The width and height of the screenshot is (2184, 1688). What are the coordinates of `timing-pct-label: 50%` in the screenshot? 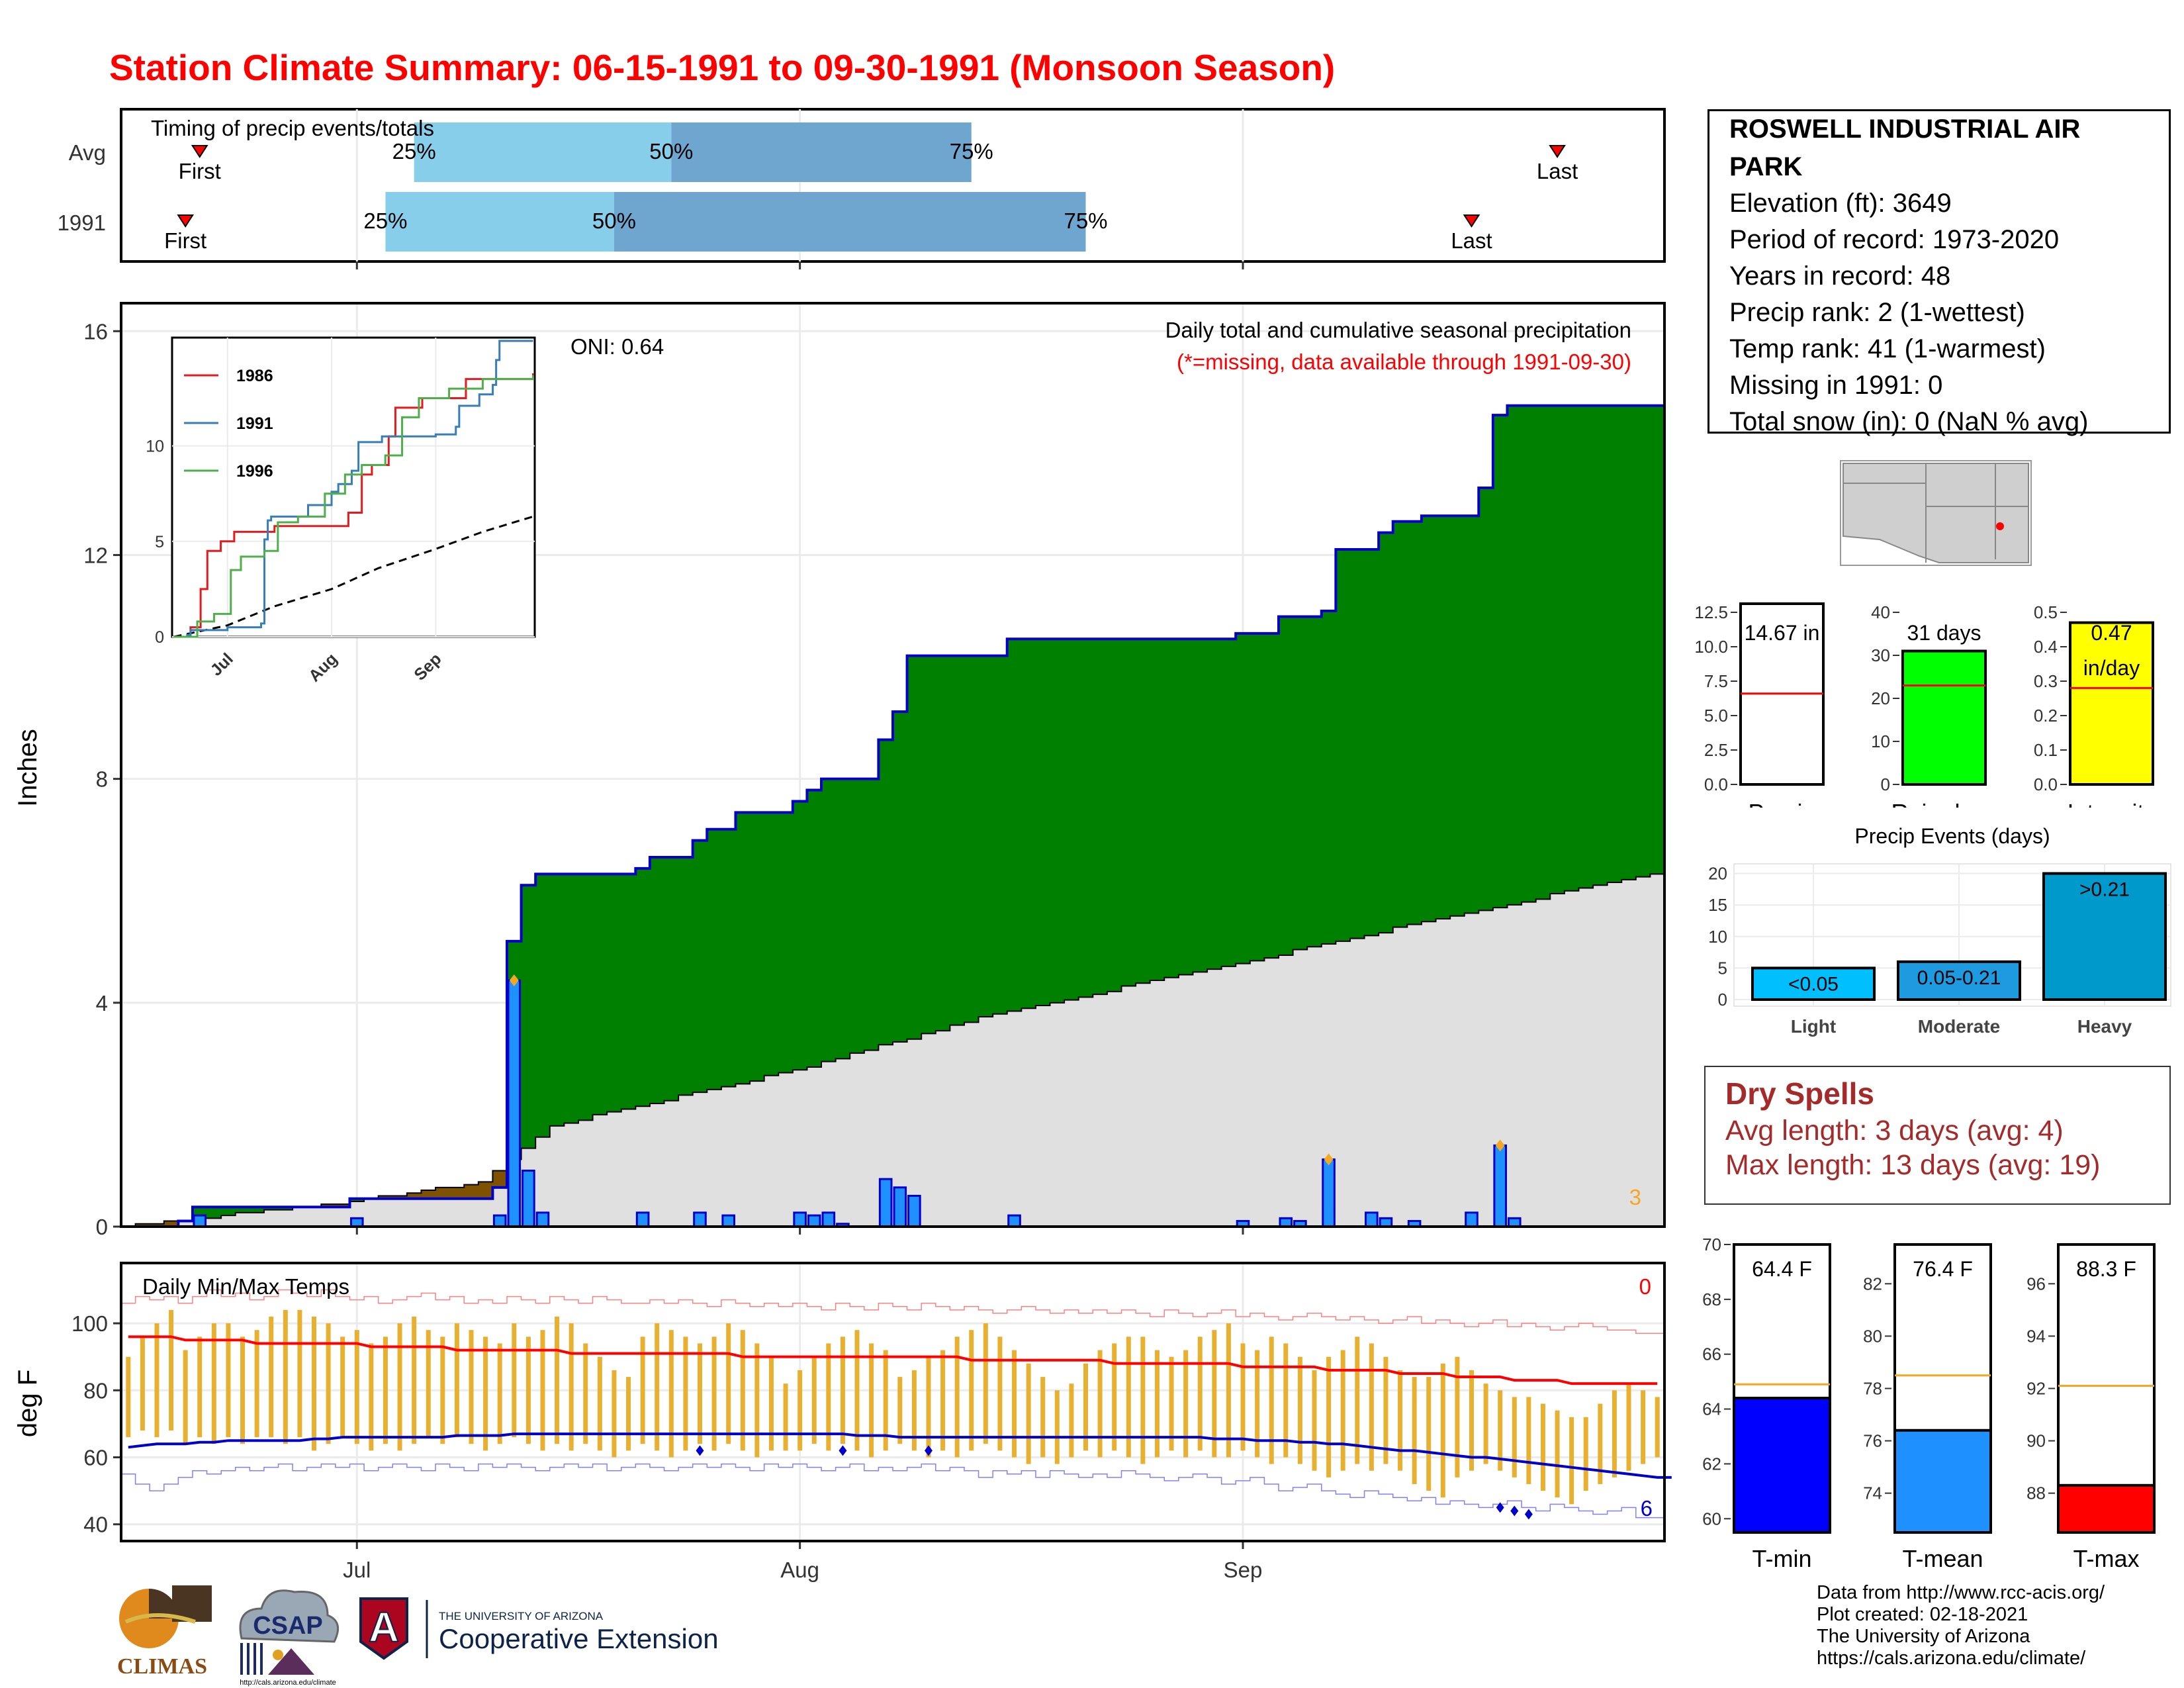 It's located at (614, 221).